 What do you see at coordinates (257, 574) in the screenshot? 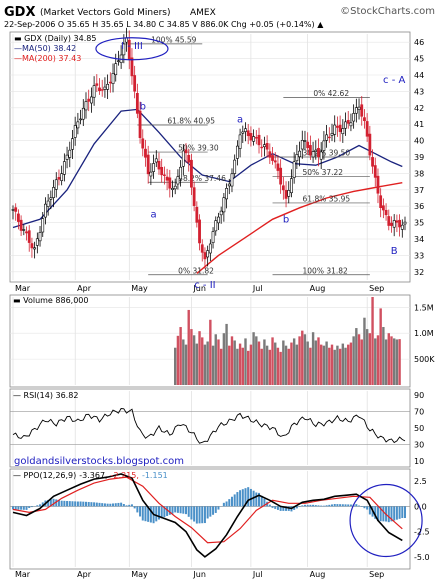
I see `x-tick-label: Jul` at bounding box center [257, 574].